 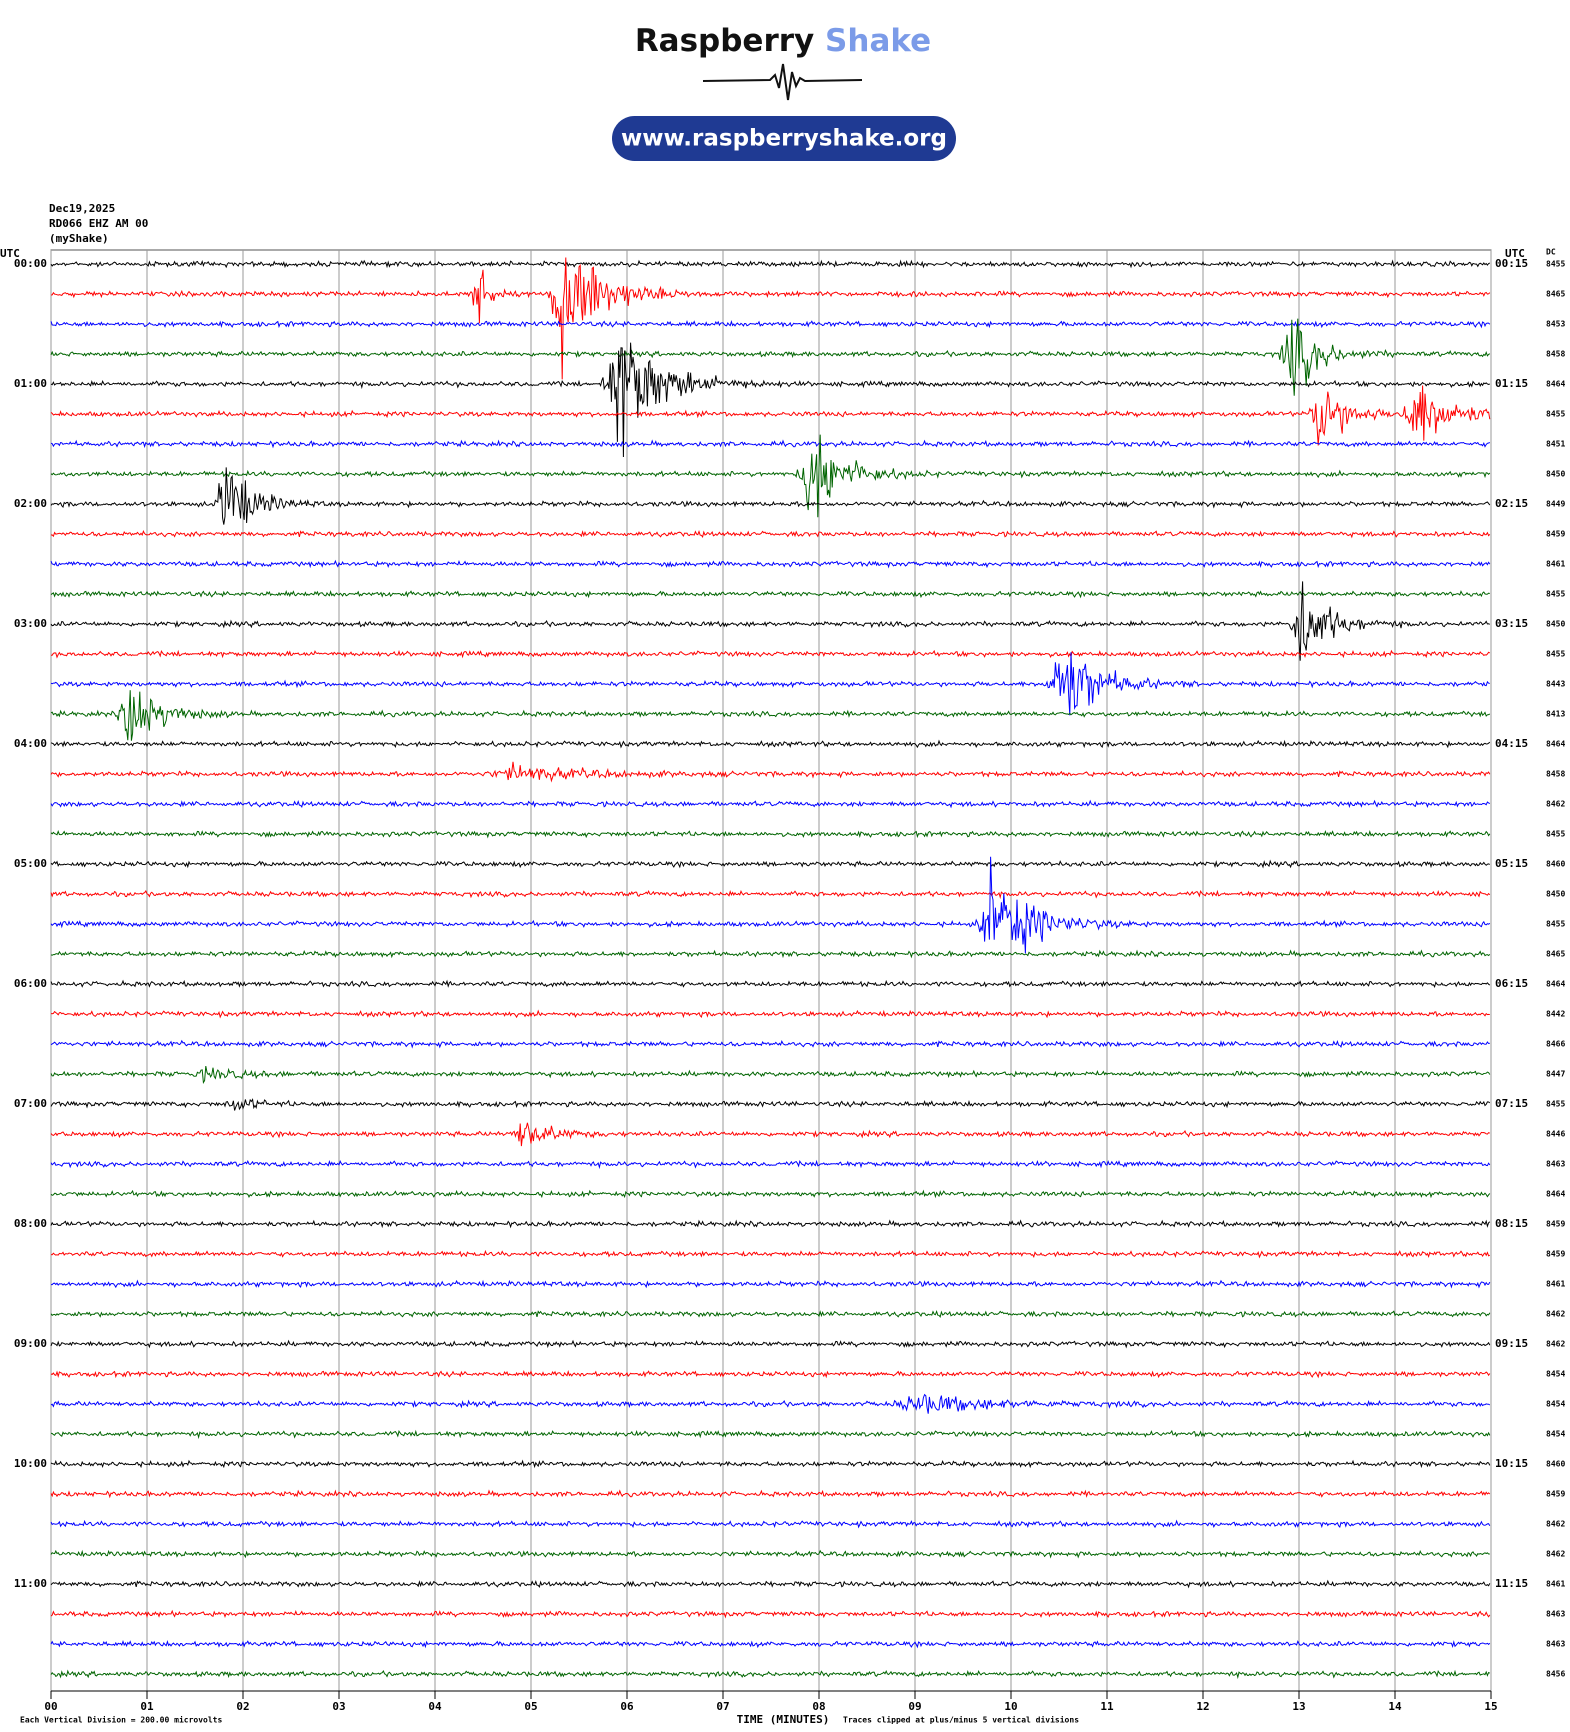 What do you see at coordinates (30, 1583) in the screenshot?
I see `left-hour-label: 11:00` at bounding box center [30, 1583].